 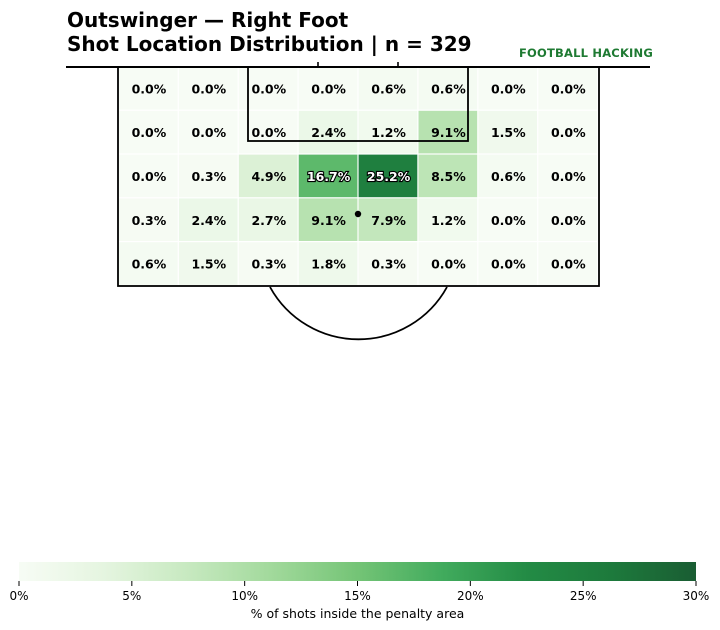 I want to click on six-yard-box-outline, so click(x=358, y=104).